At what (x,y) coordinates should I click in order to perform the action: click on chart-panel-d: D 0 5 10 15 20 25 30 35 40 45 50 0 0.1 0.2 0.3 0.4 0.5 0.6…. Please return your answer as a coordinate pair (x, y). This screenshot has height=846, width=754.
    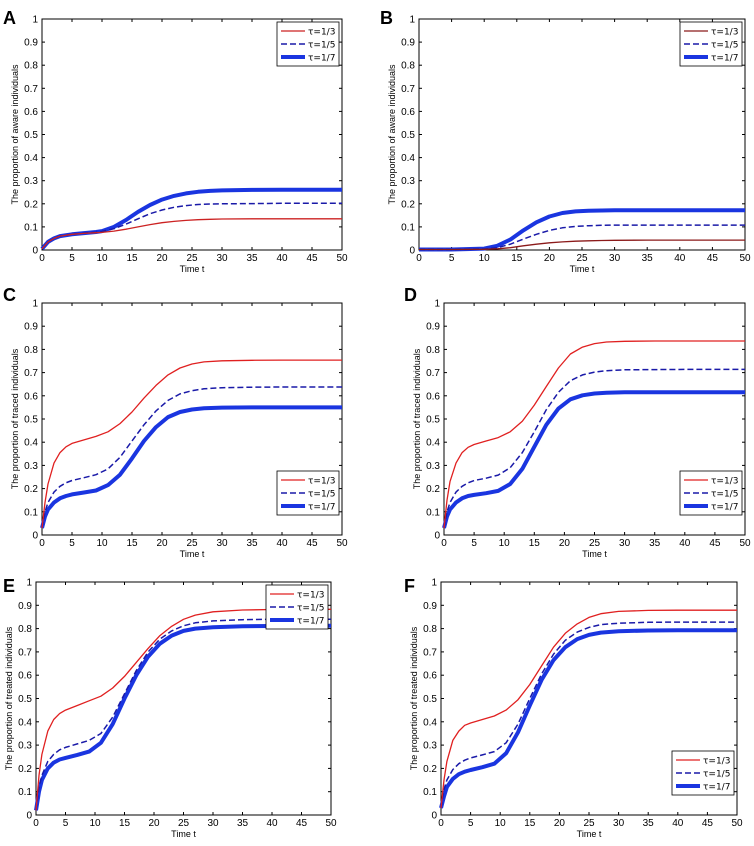
    Looking at the image, I should click on (577, 422).